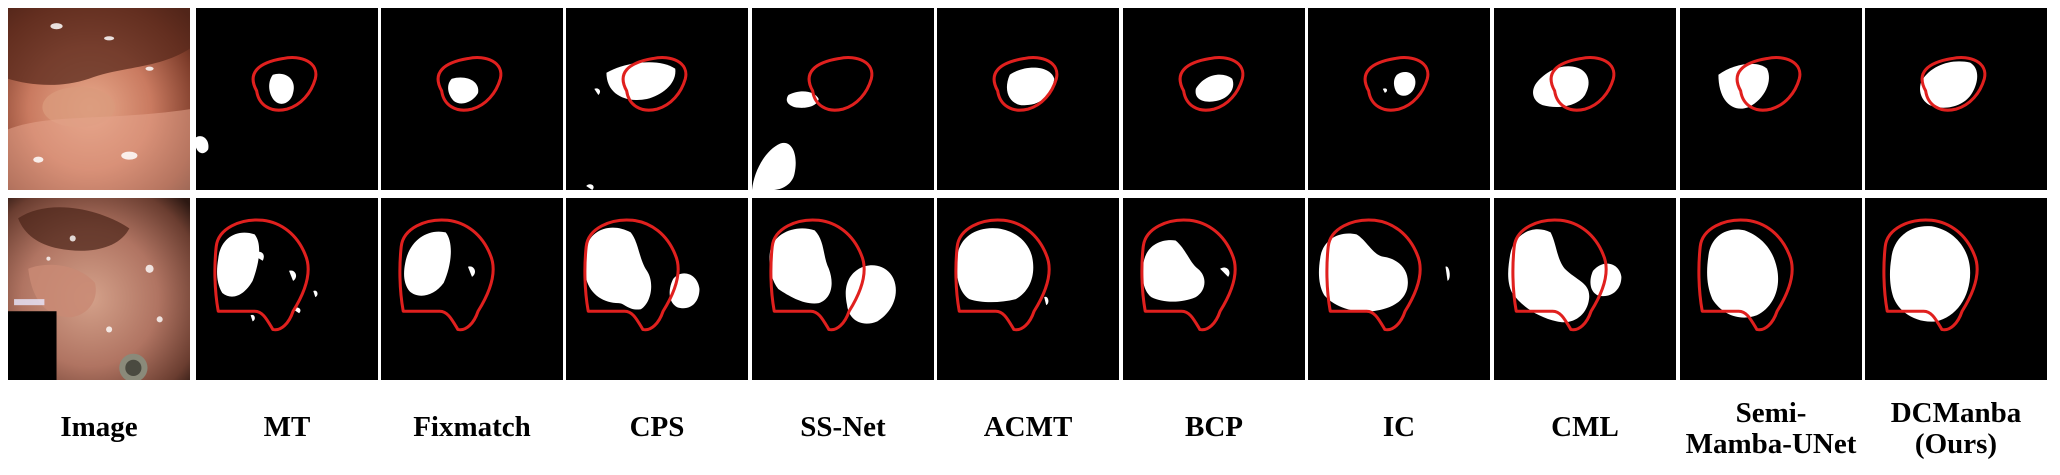 This screenshot has height=475, width=2060. Describe the element at coordinates (287, 99) in the screenshot. I see `segmentation-result-row-1-col1` at that location.